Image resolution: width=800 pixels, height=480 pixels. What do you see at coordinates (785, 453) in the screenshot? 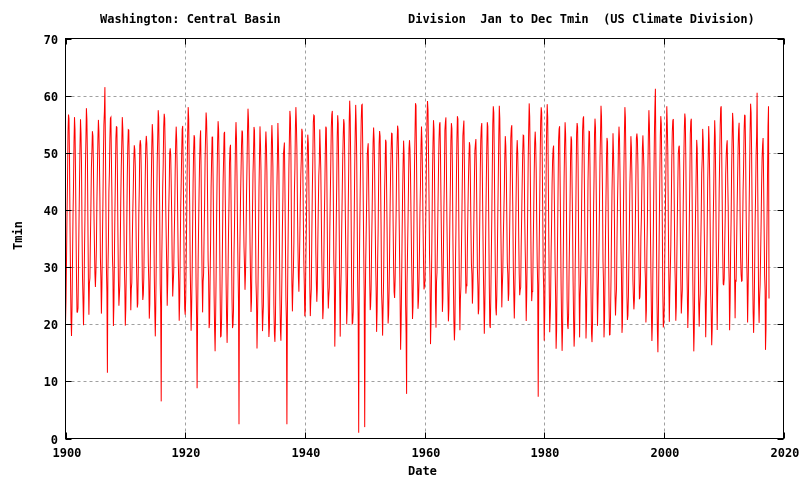
I see `x-tick-label: 2020` at bounding box center [785, 453].